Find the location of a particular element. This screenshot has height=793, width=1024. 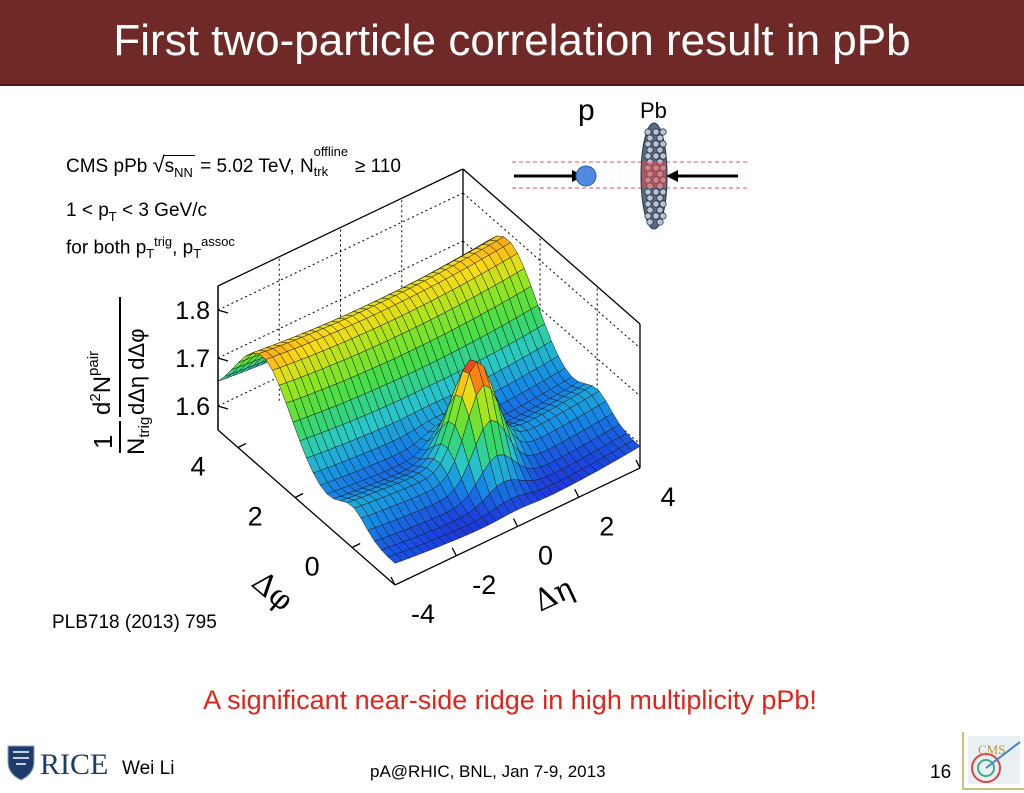

page-number: 16 is located at coordinates (941, 772).